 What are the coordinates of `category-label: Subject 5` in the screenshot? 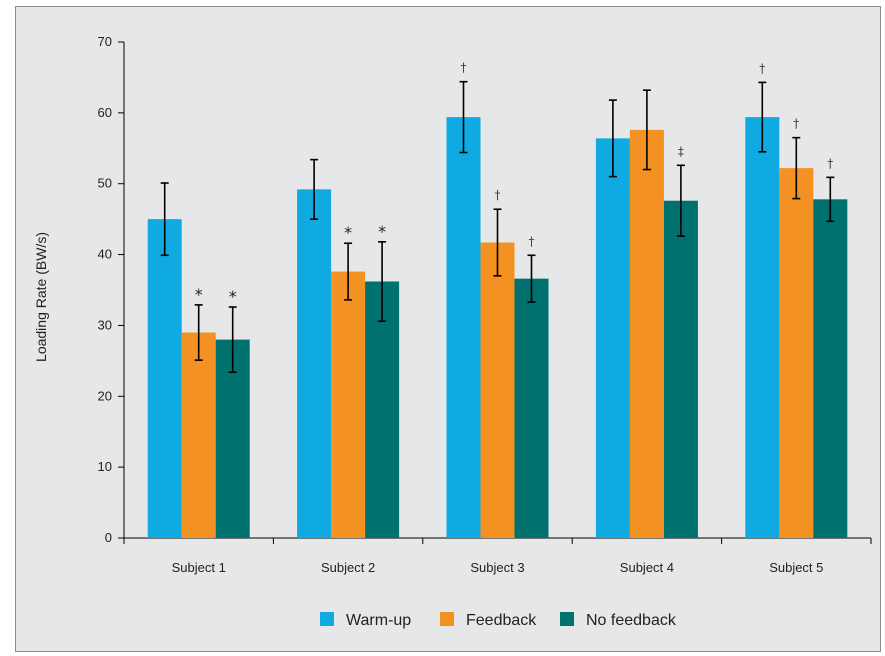 It's located at (796, 567).